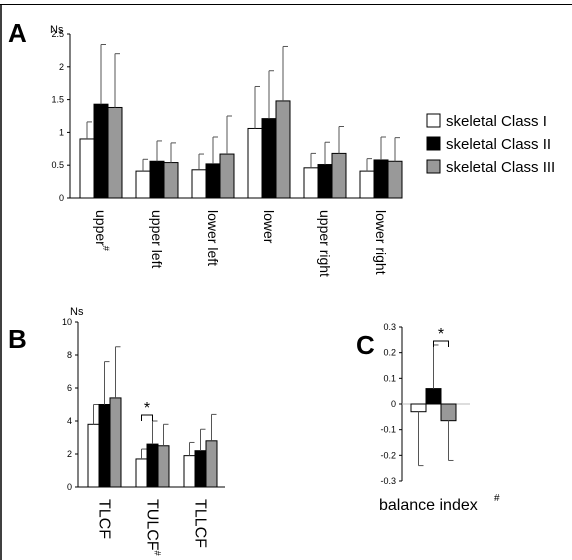  What do you see at coordinates (153, 527) in the screenshot?
I see `panel-b-x-label-2: TULCF#` at bounding box center [153, 527].